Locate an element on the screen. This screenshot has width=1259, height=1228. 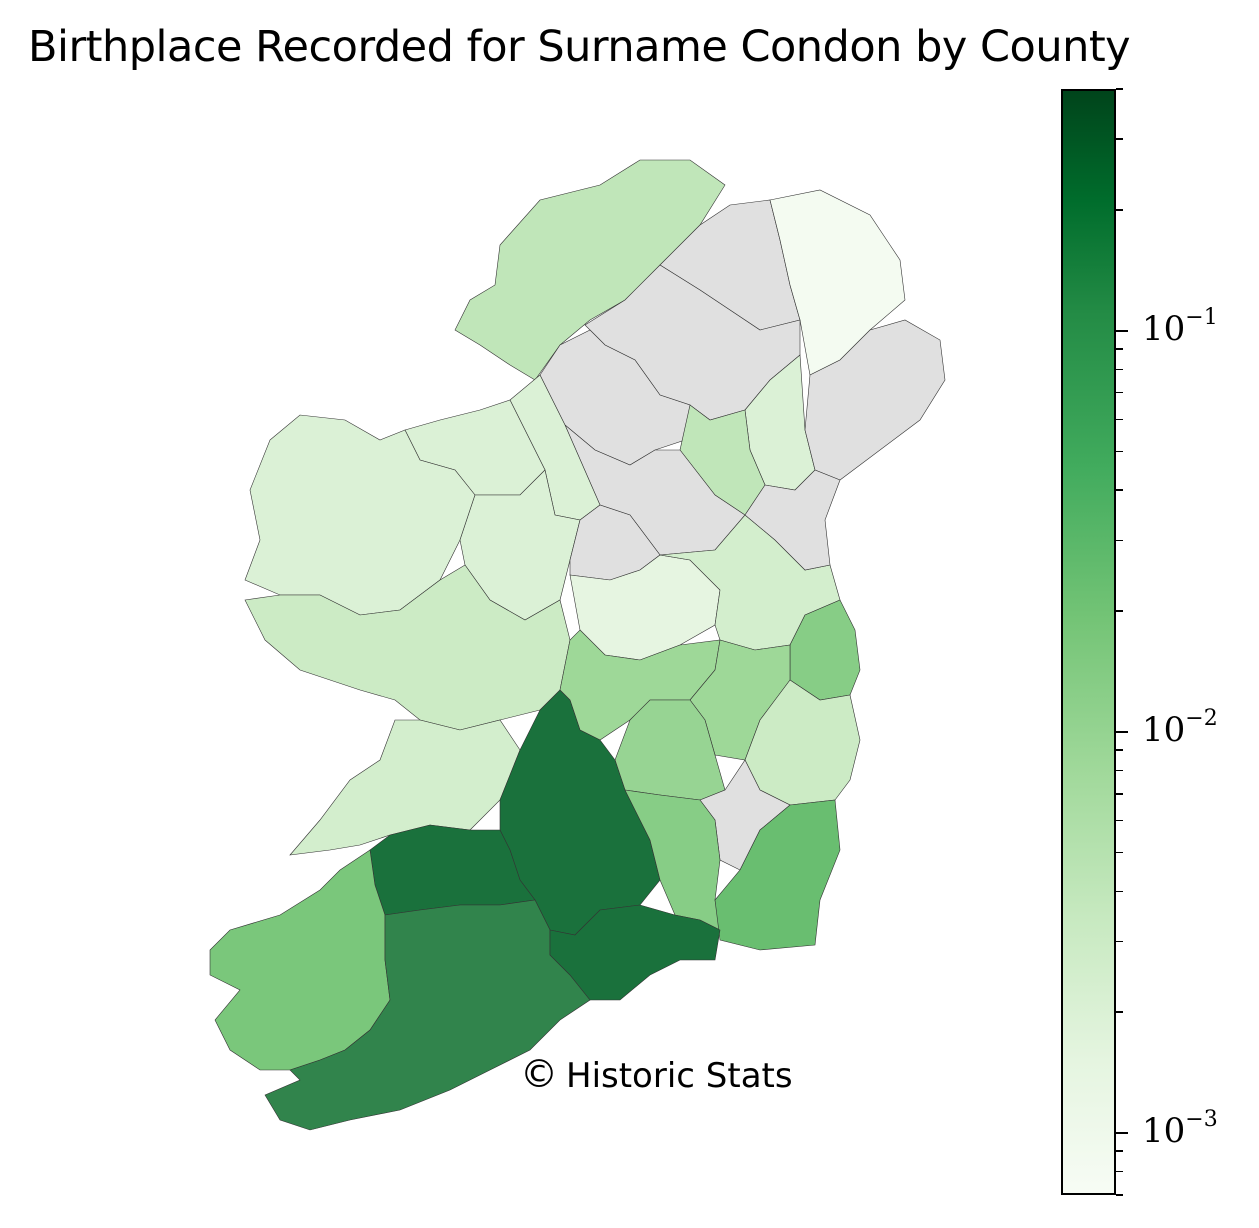
county-louth is located at coordinates (792, 520).